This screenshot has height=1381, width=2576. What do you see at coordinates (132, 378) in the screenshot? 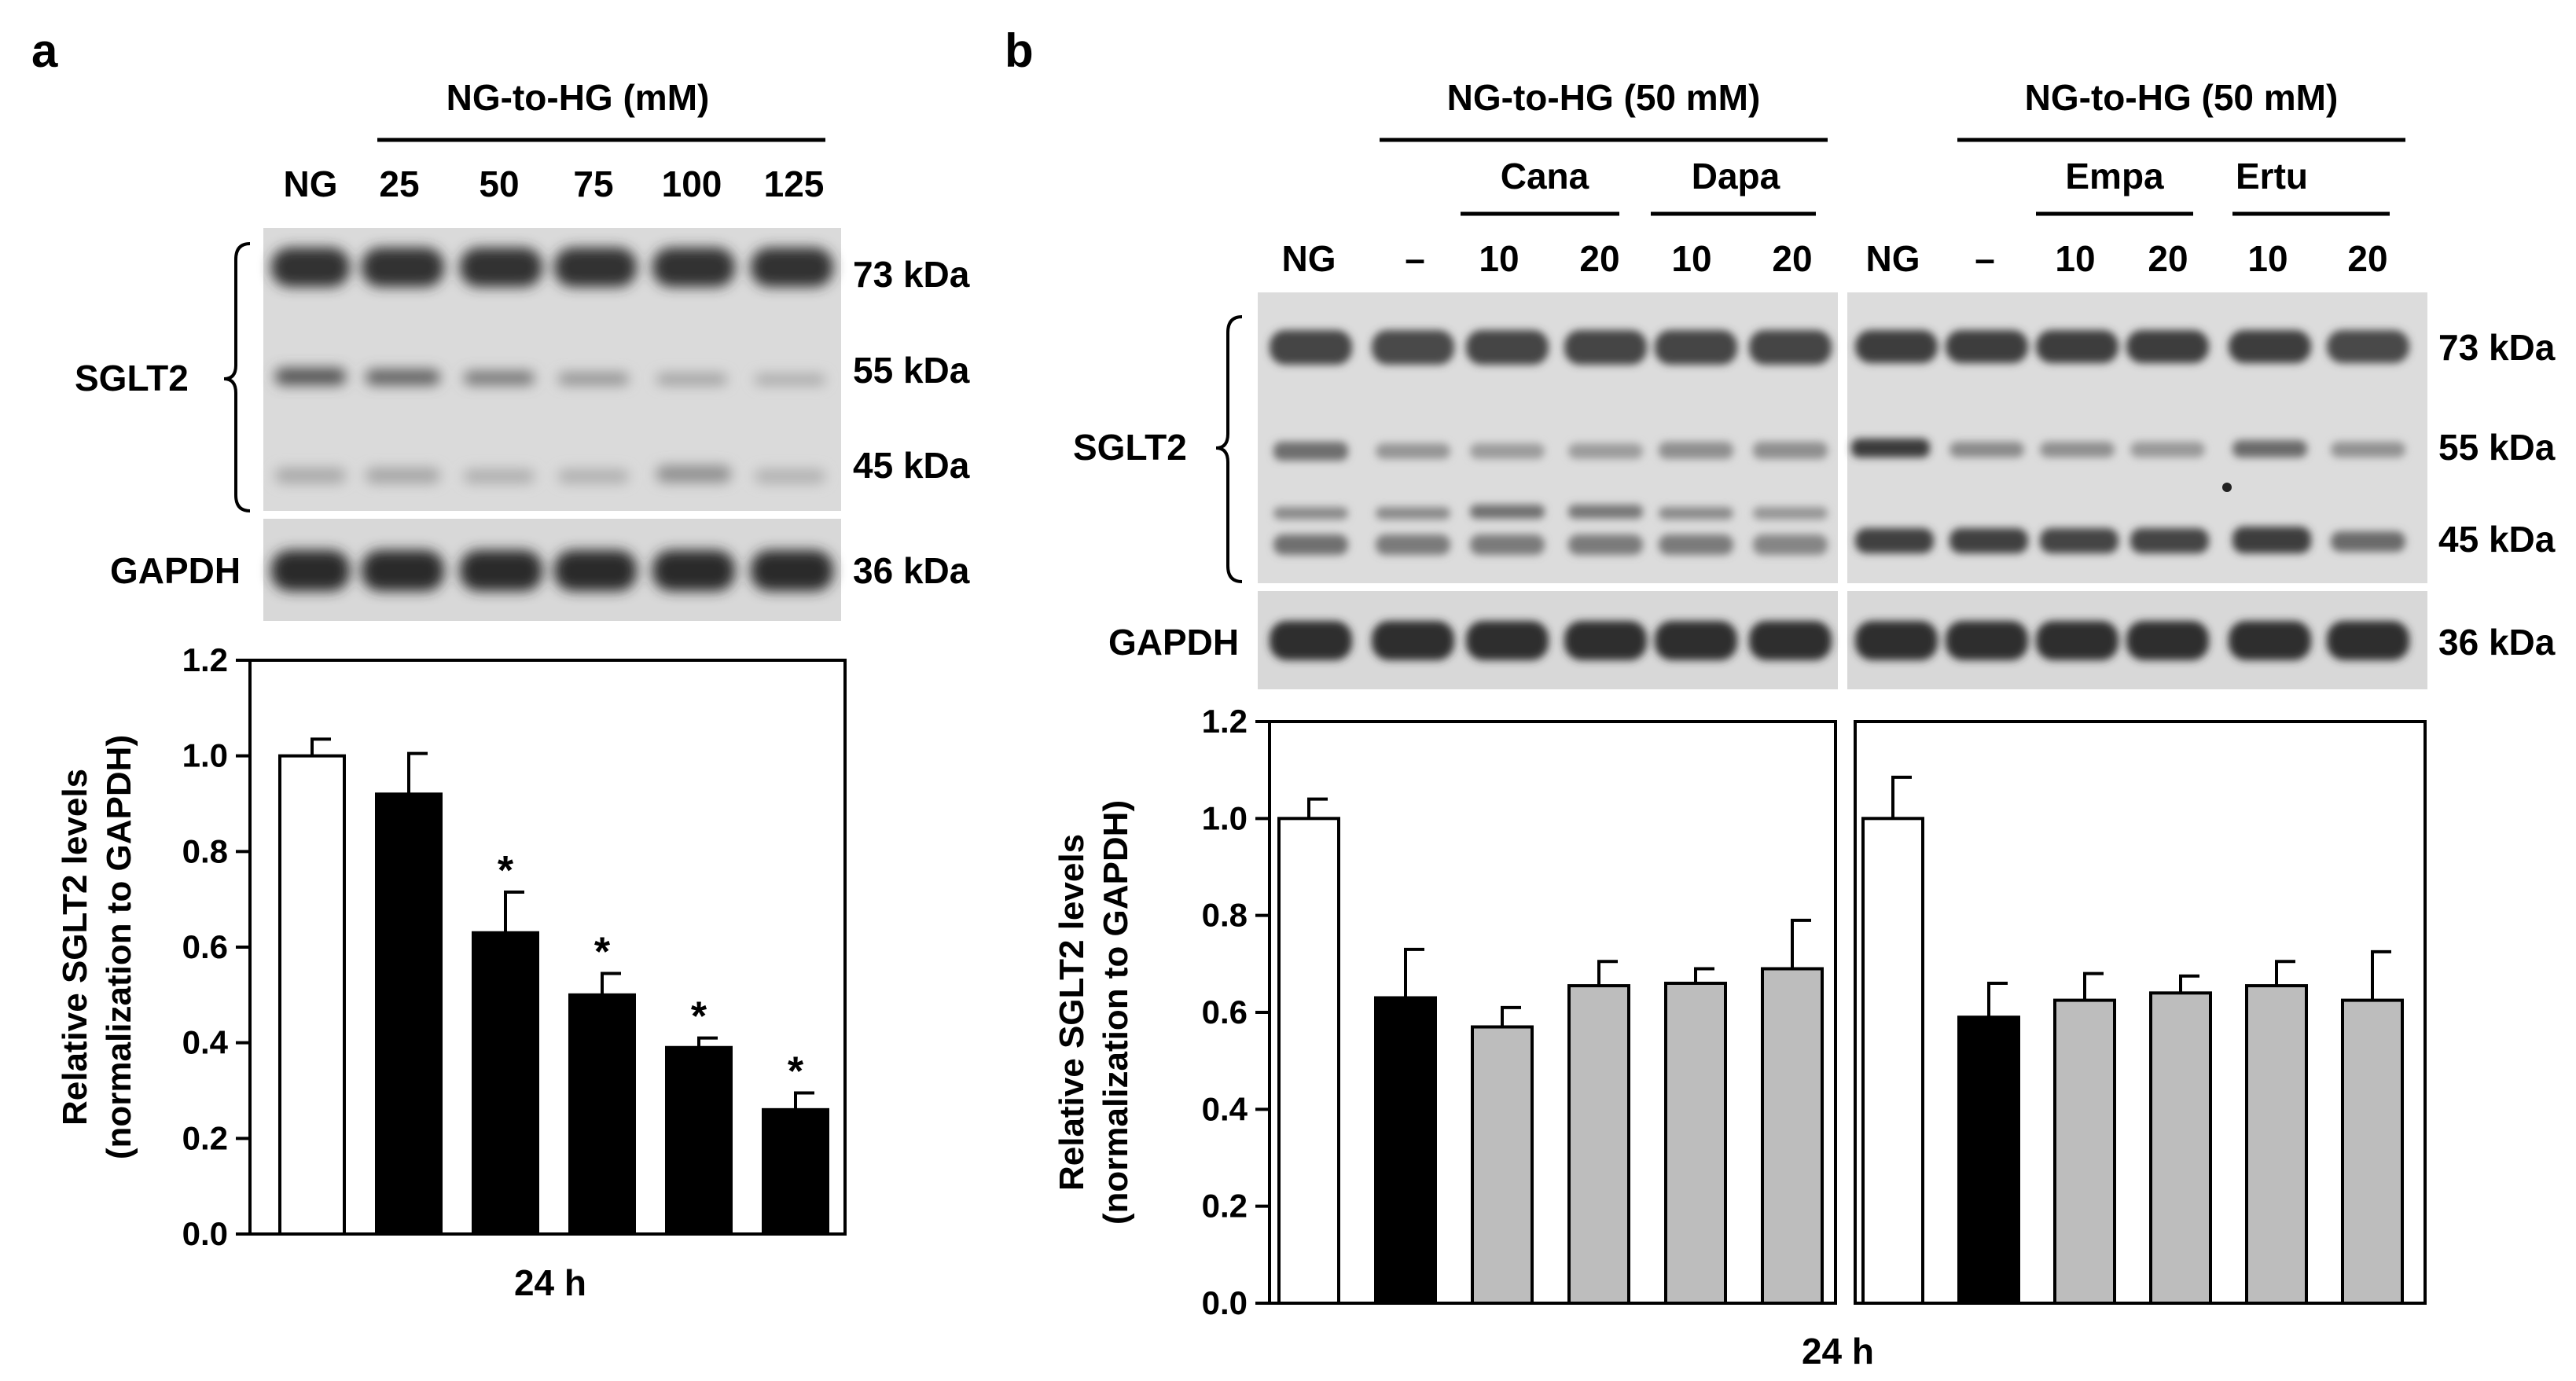
I see `panel-a-sglt2-label: SGLT2` at bounding box center [132, 378].